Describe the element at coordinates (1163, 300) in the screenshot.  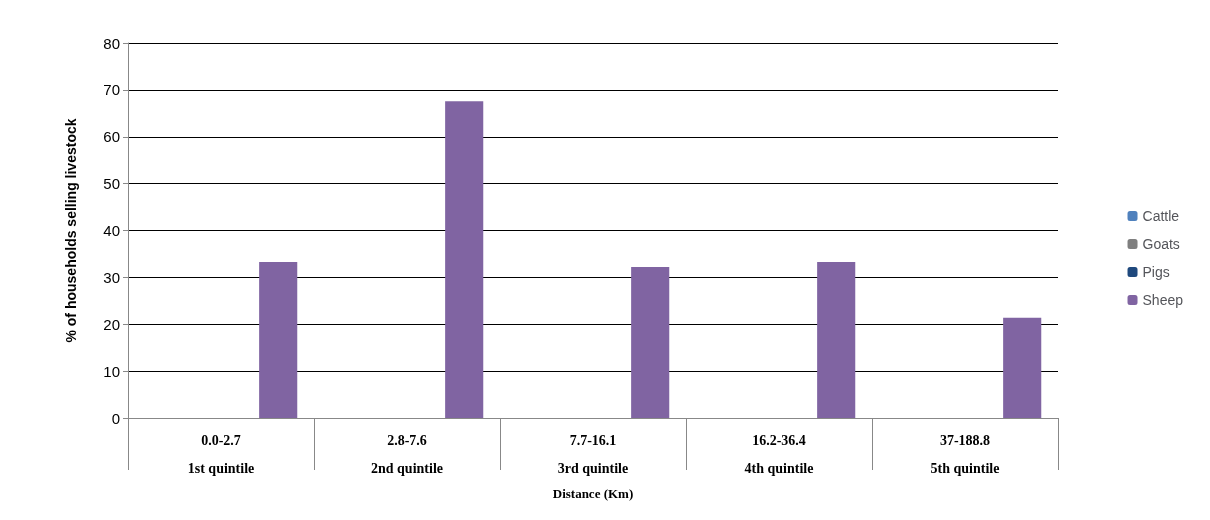
I see `legend-label: Sheep` at that location.